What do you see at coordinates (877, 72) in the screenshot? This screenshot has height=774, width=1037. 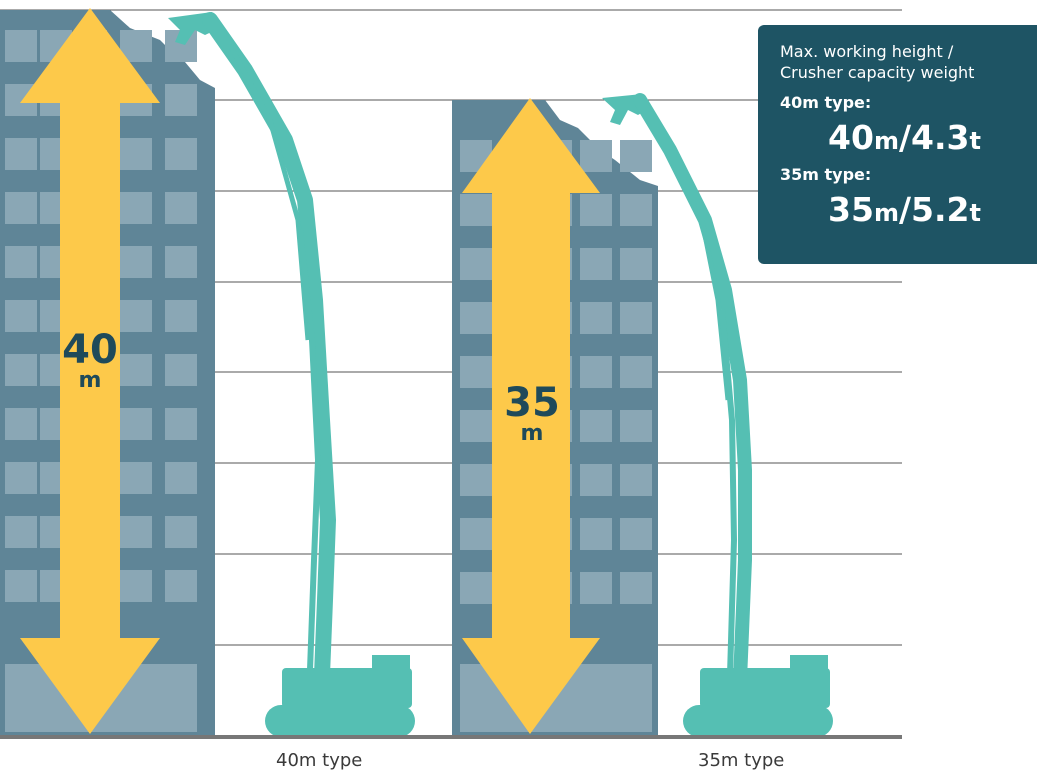 I see `spec-heading-line2: Crusher capacity weight` at bounding box center [877, 72].